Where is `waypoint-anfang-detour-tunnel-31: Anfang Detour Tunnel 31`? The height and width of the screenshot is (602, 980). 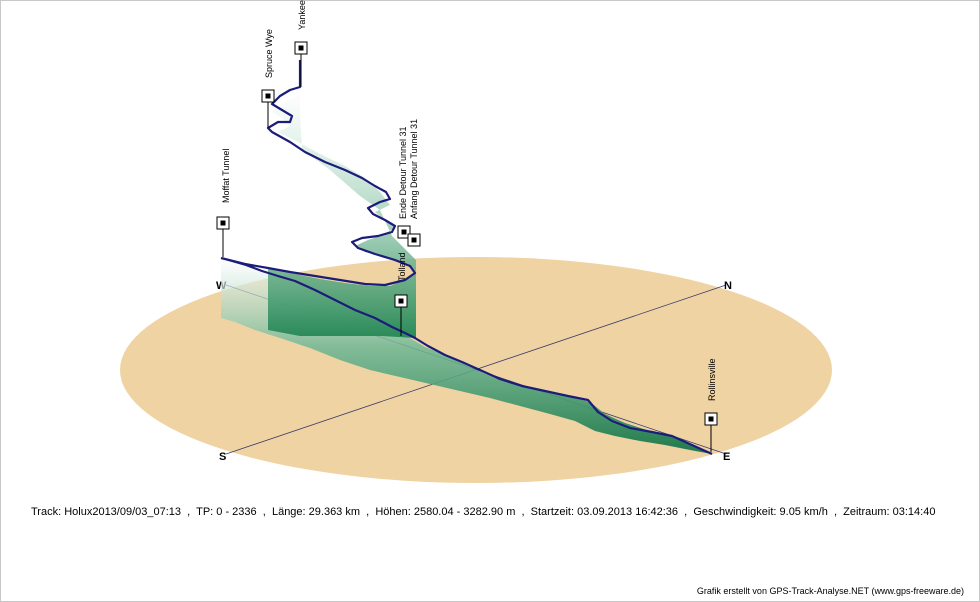 waypoint-anfang-detour-tunnel-31: Anfang Detour Tunnel 31 is located at coordinates (414, 183).